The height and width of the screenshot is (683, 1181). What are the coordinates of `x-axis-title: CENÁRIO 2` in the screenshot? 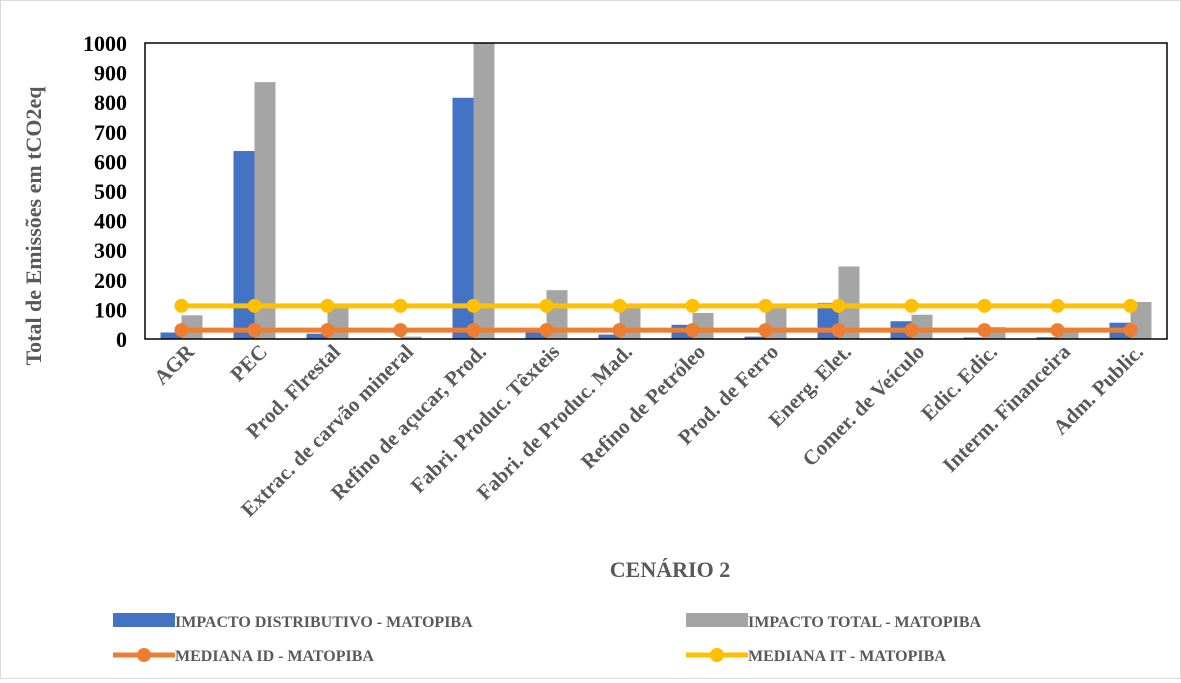 It's located at (670, 569).